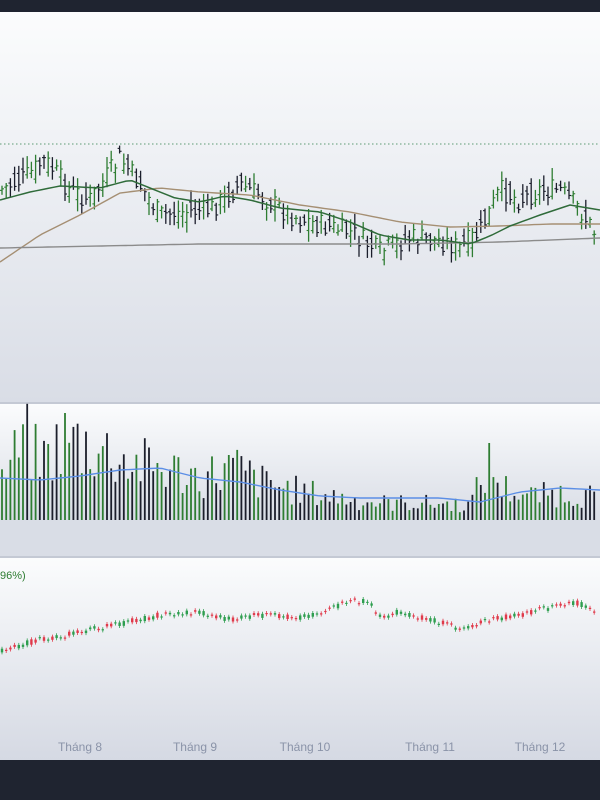 This screenshot has width=600, height=800. I want to click on volume-moving-average, so click(300, 485).